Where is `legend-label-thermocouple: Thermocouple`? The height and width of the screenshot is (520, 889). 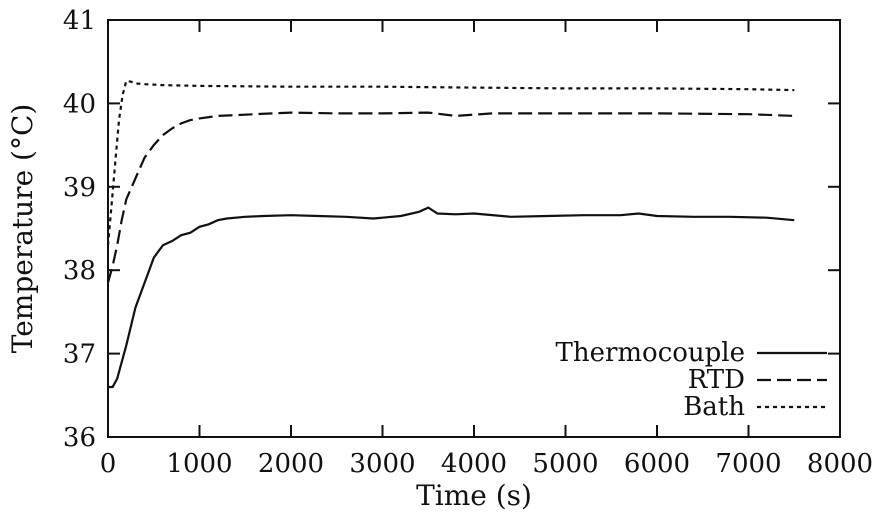
legend-label-thermocouple: Thermocouple is located at coordinates (650, 353).